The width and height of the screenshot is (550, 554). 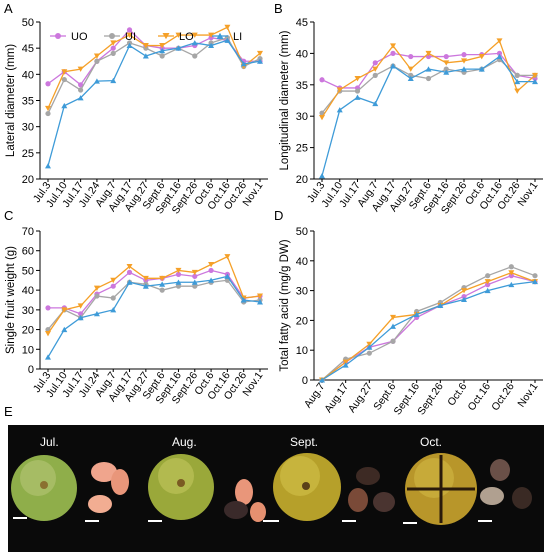 What do you see at coordinates (11, 300) in the screenshot?
I see `y-axis-title: Single fruit weight (g)` at bounding box center [11, 300].